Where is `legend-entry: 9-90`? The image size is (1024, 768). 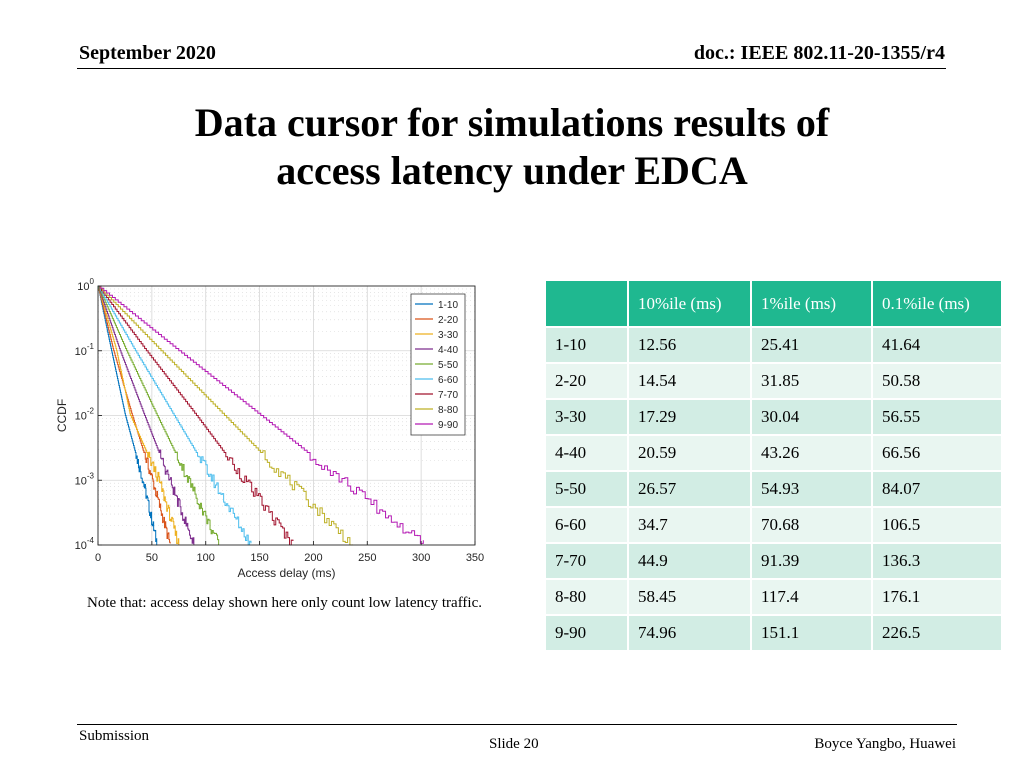
legend-entry: 9-90 is located at coordinates (448, 425).